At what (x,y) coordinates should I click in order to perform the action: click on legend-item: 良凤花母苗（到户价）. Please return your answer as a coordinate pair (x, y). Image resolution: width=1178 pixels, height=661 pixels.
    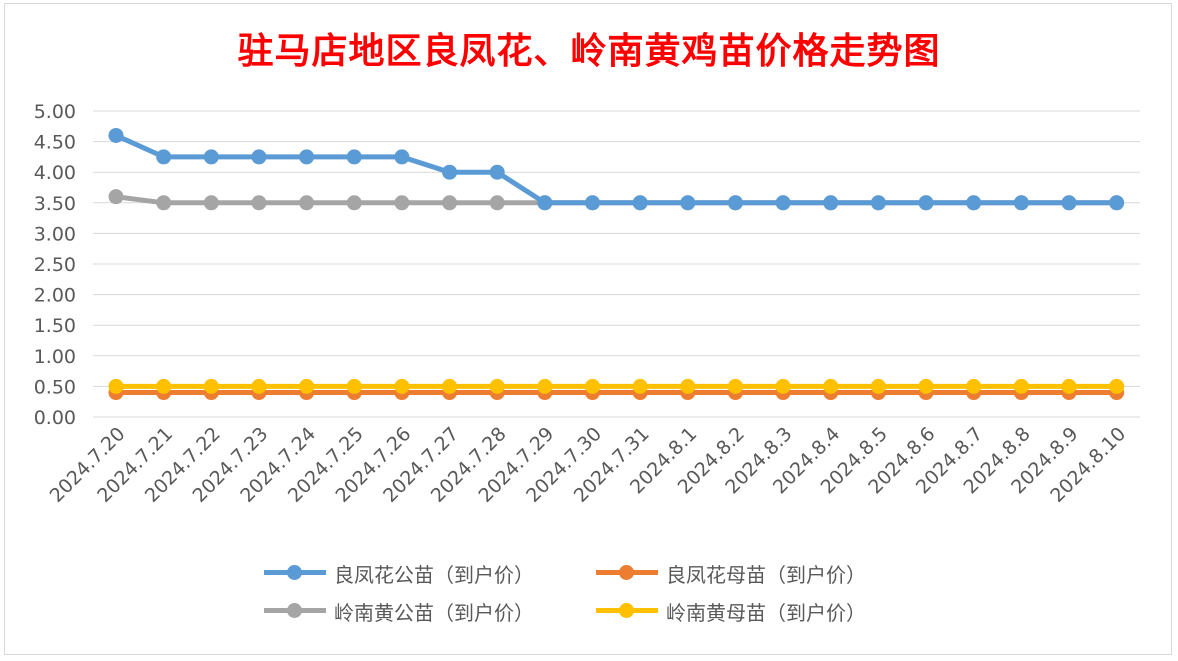
    Looking at the image, I should click on (764, 573).